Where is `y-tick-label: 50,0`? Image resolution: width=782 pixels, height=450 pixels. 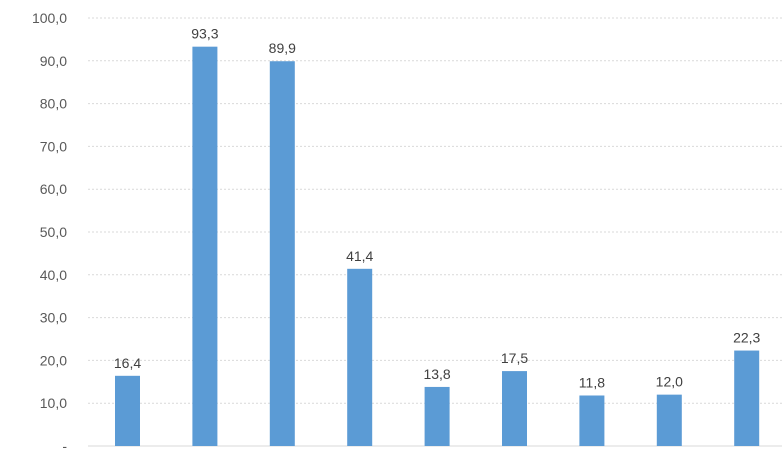
y-tick-label: 50,0 is located at coordinates (53, 232).